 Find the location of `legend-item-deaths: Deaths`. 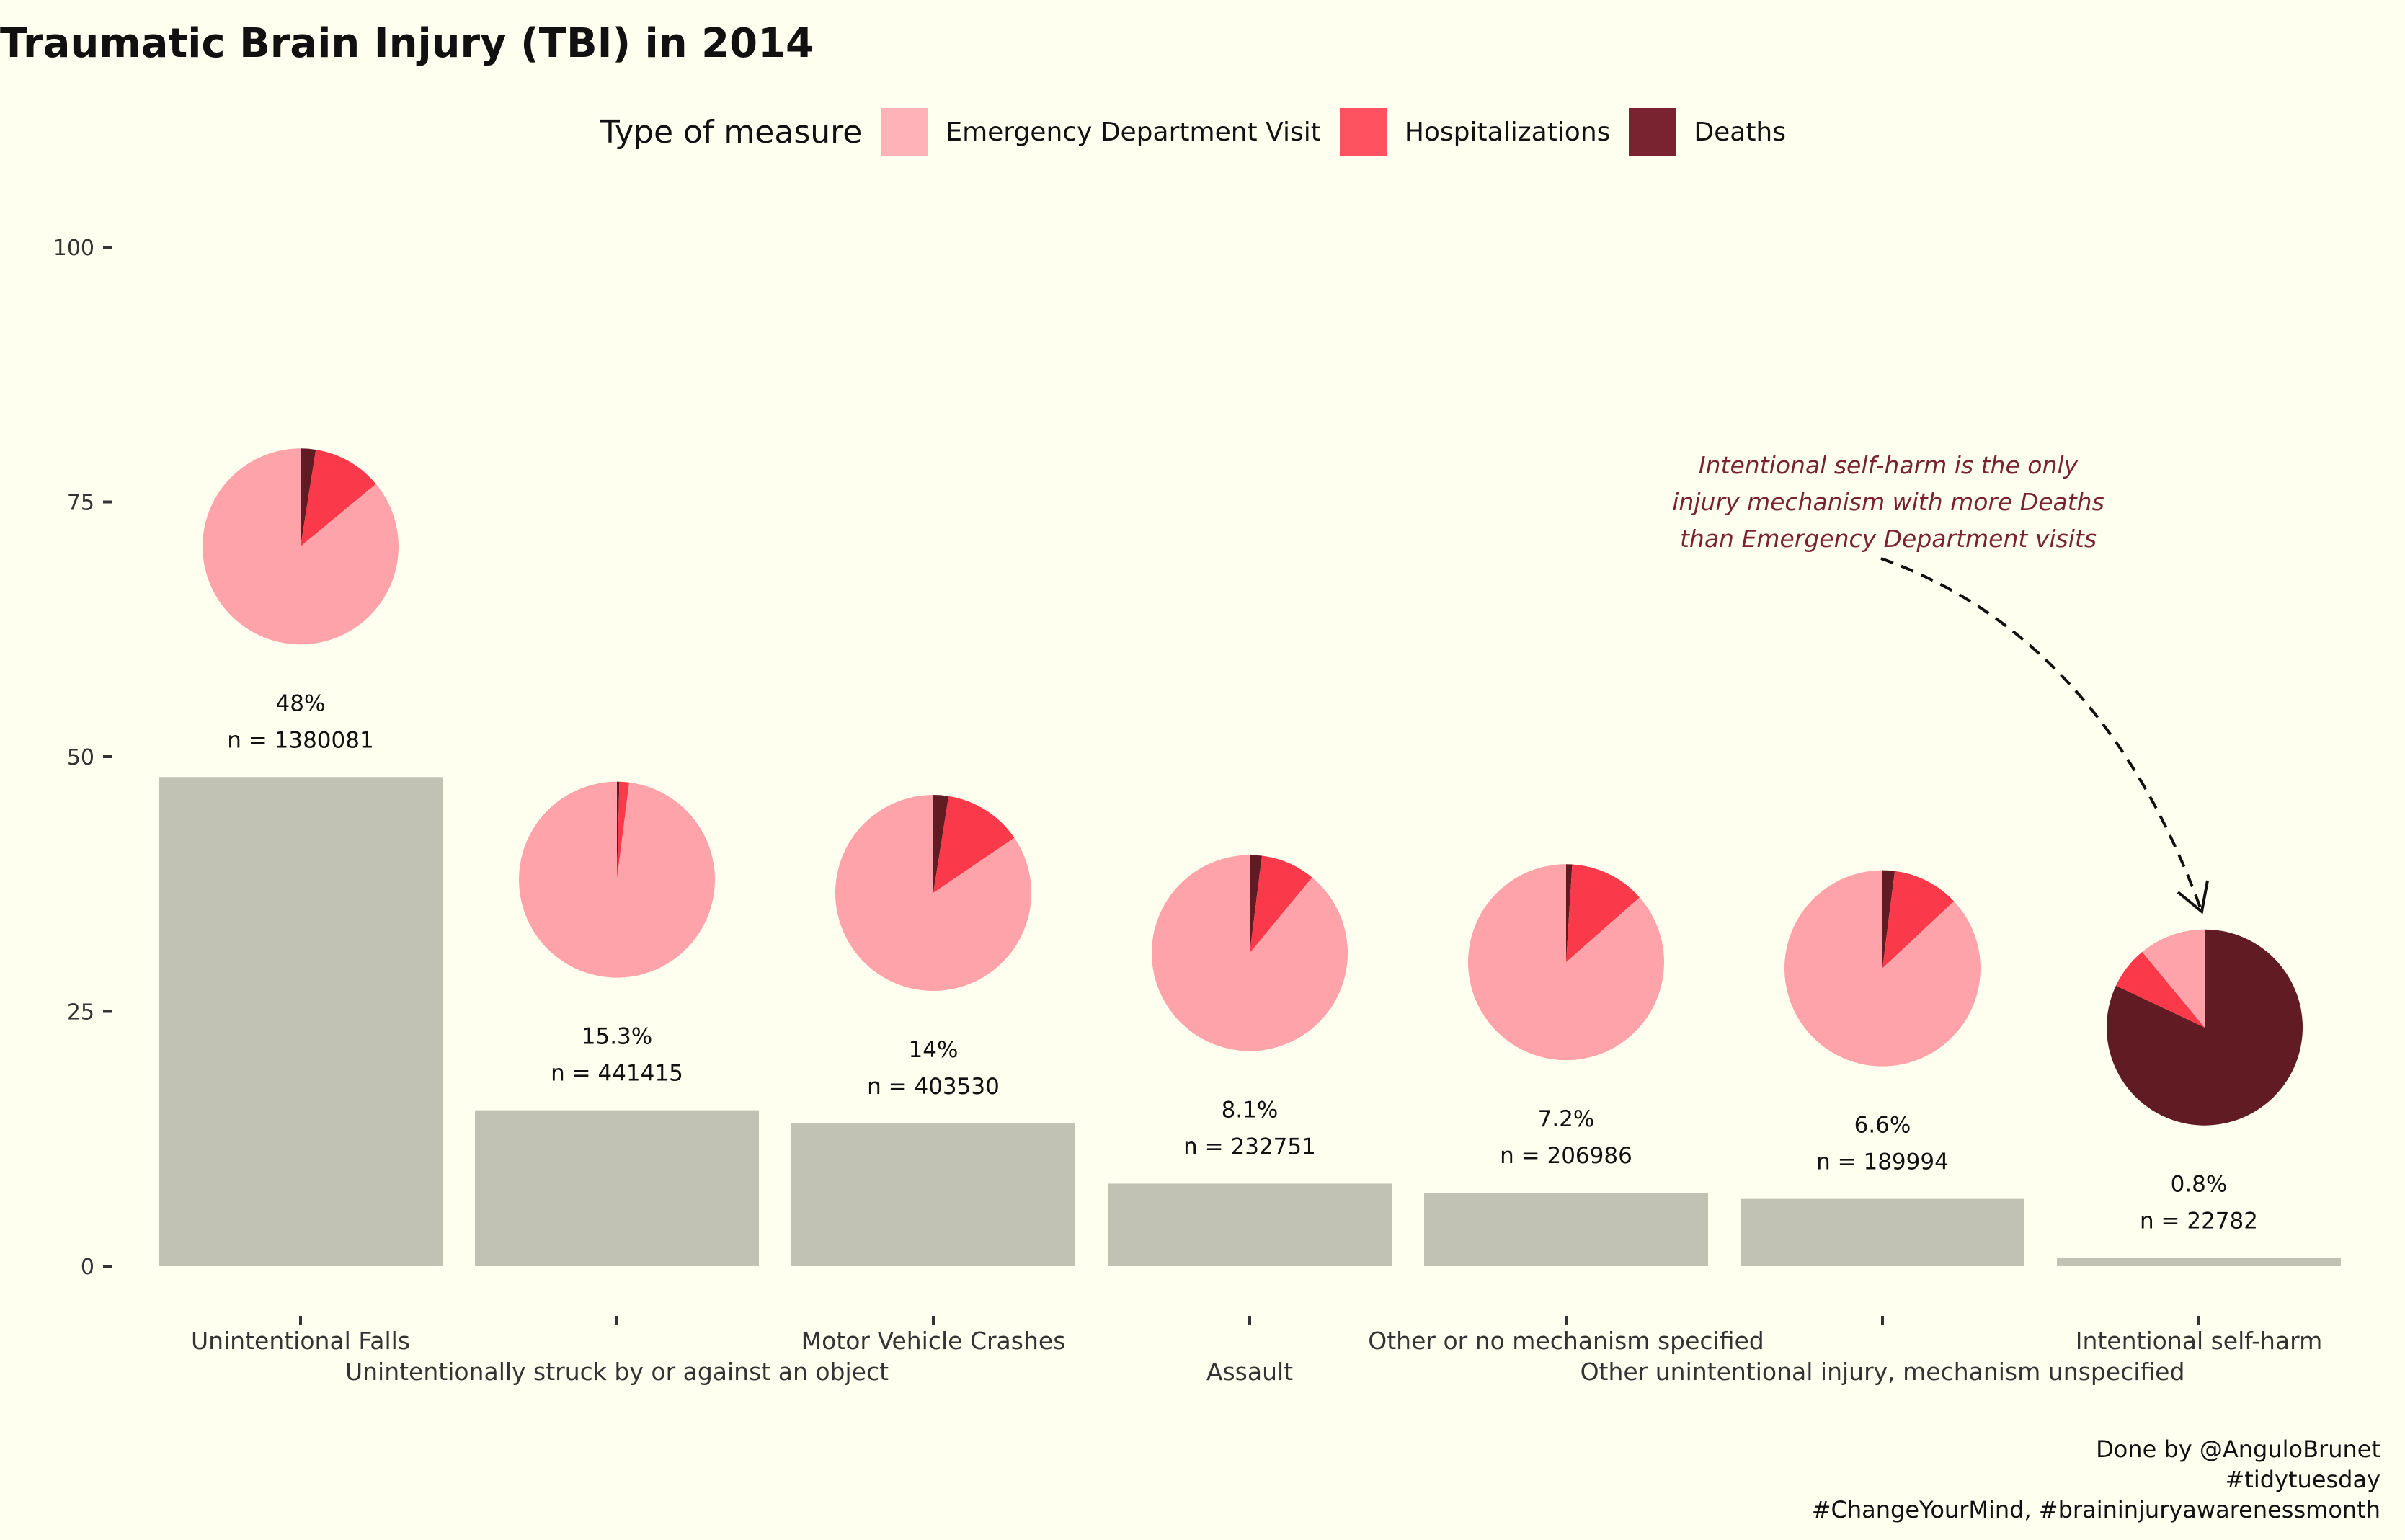

legend-item-deaths: Deaths is located at coordinates (1708, 132).